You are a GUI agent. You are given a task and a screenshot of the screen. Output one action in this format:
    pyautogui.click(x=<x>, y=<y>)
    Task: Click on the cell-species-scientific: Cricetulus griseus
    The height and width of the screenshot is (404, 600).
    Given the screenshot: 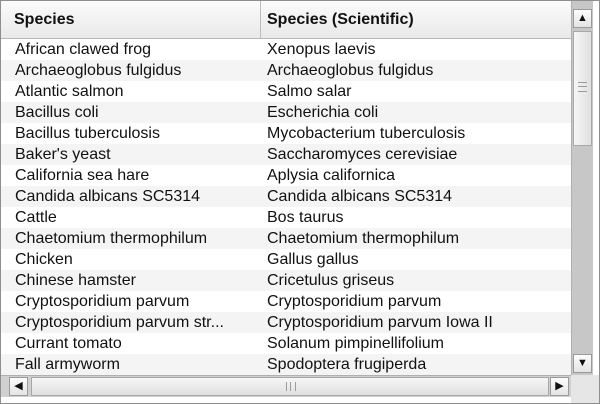 What is the action you would take?
    pyautogui.click(x=331, y=280)
    